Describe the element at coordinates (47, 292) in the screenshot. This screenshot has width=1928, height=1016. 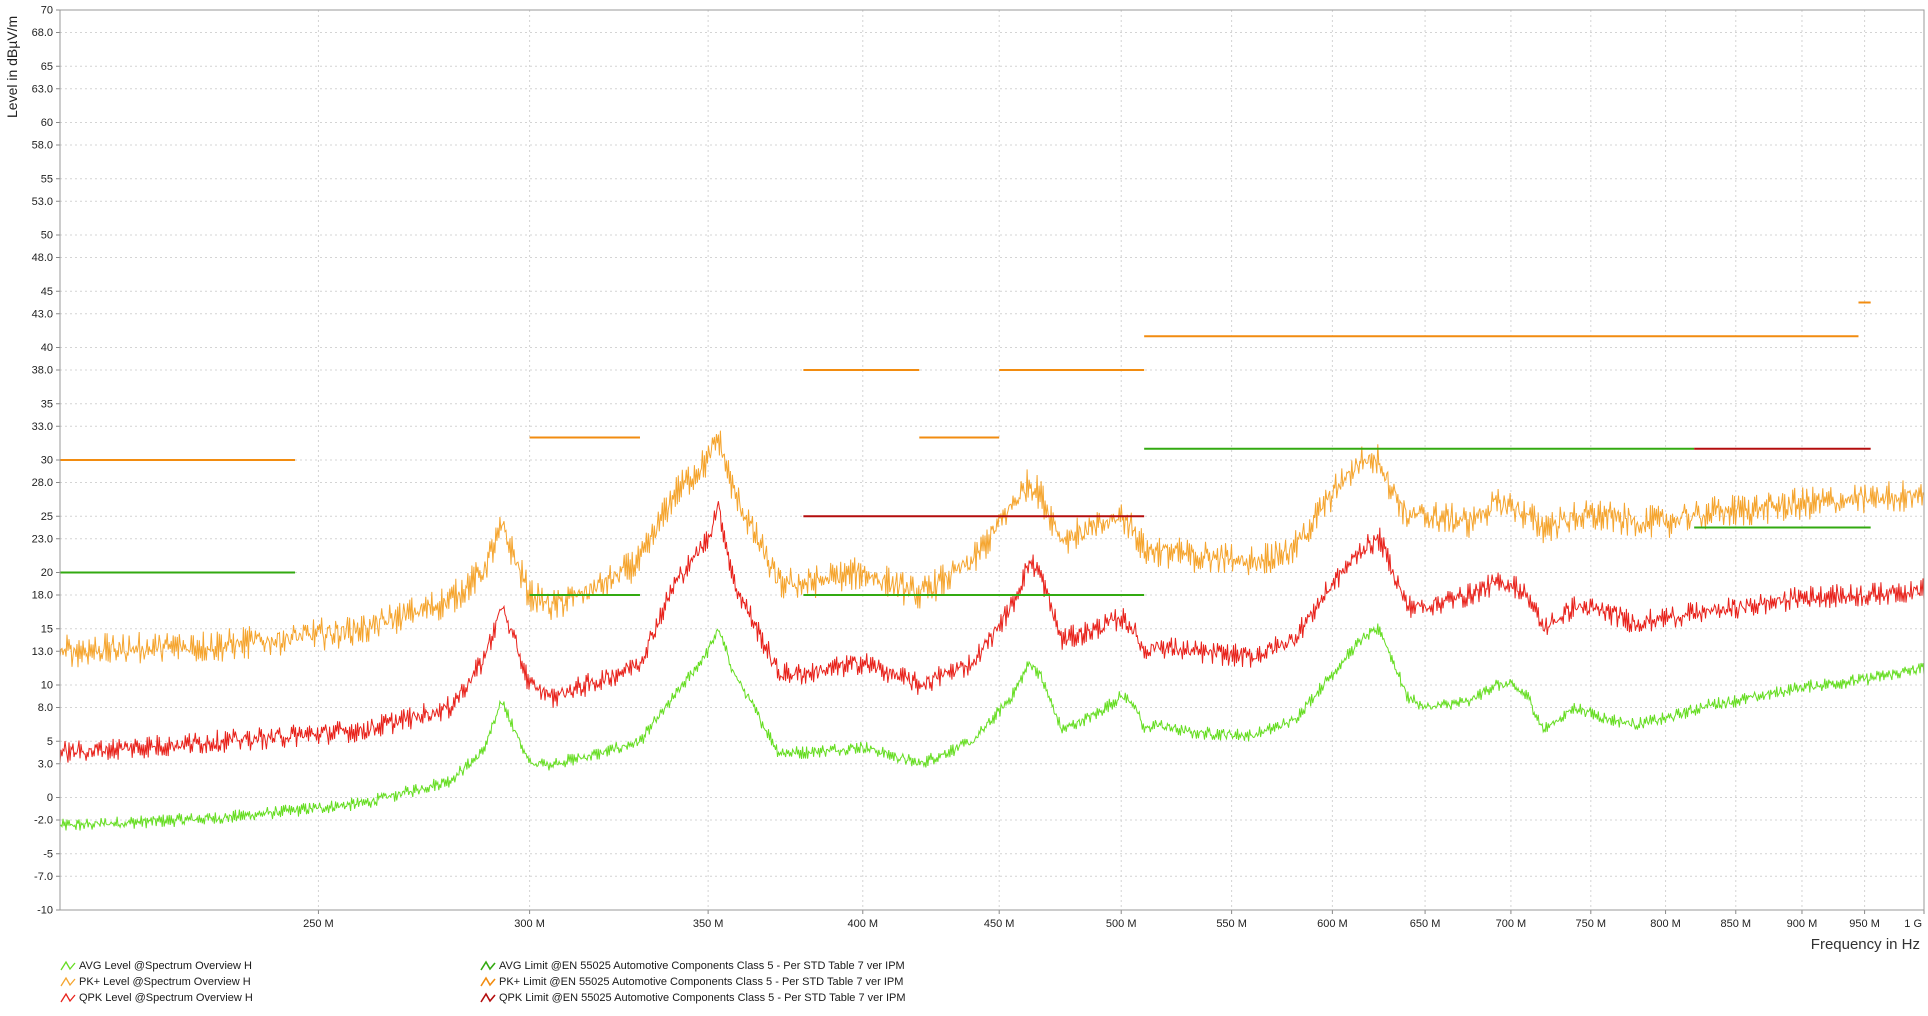
I see `y-tick-label: 45` at that location.